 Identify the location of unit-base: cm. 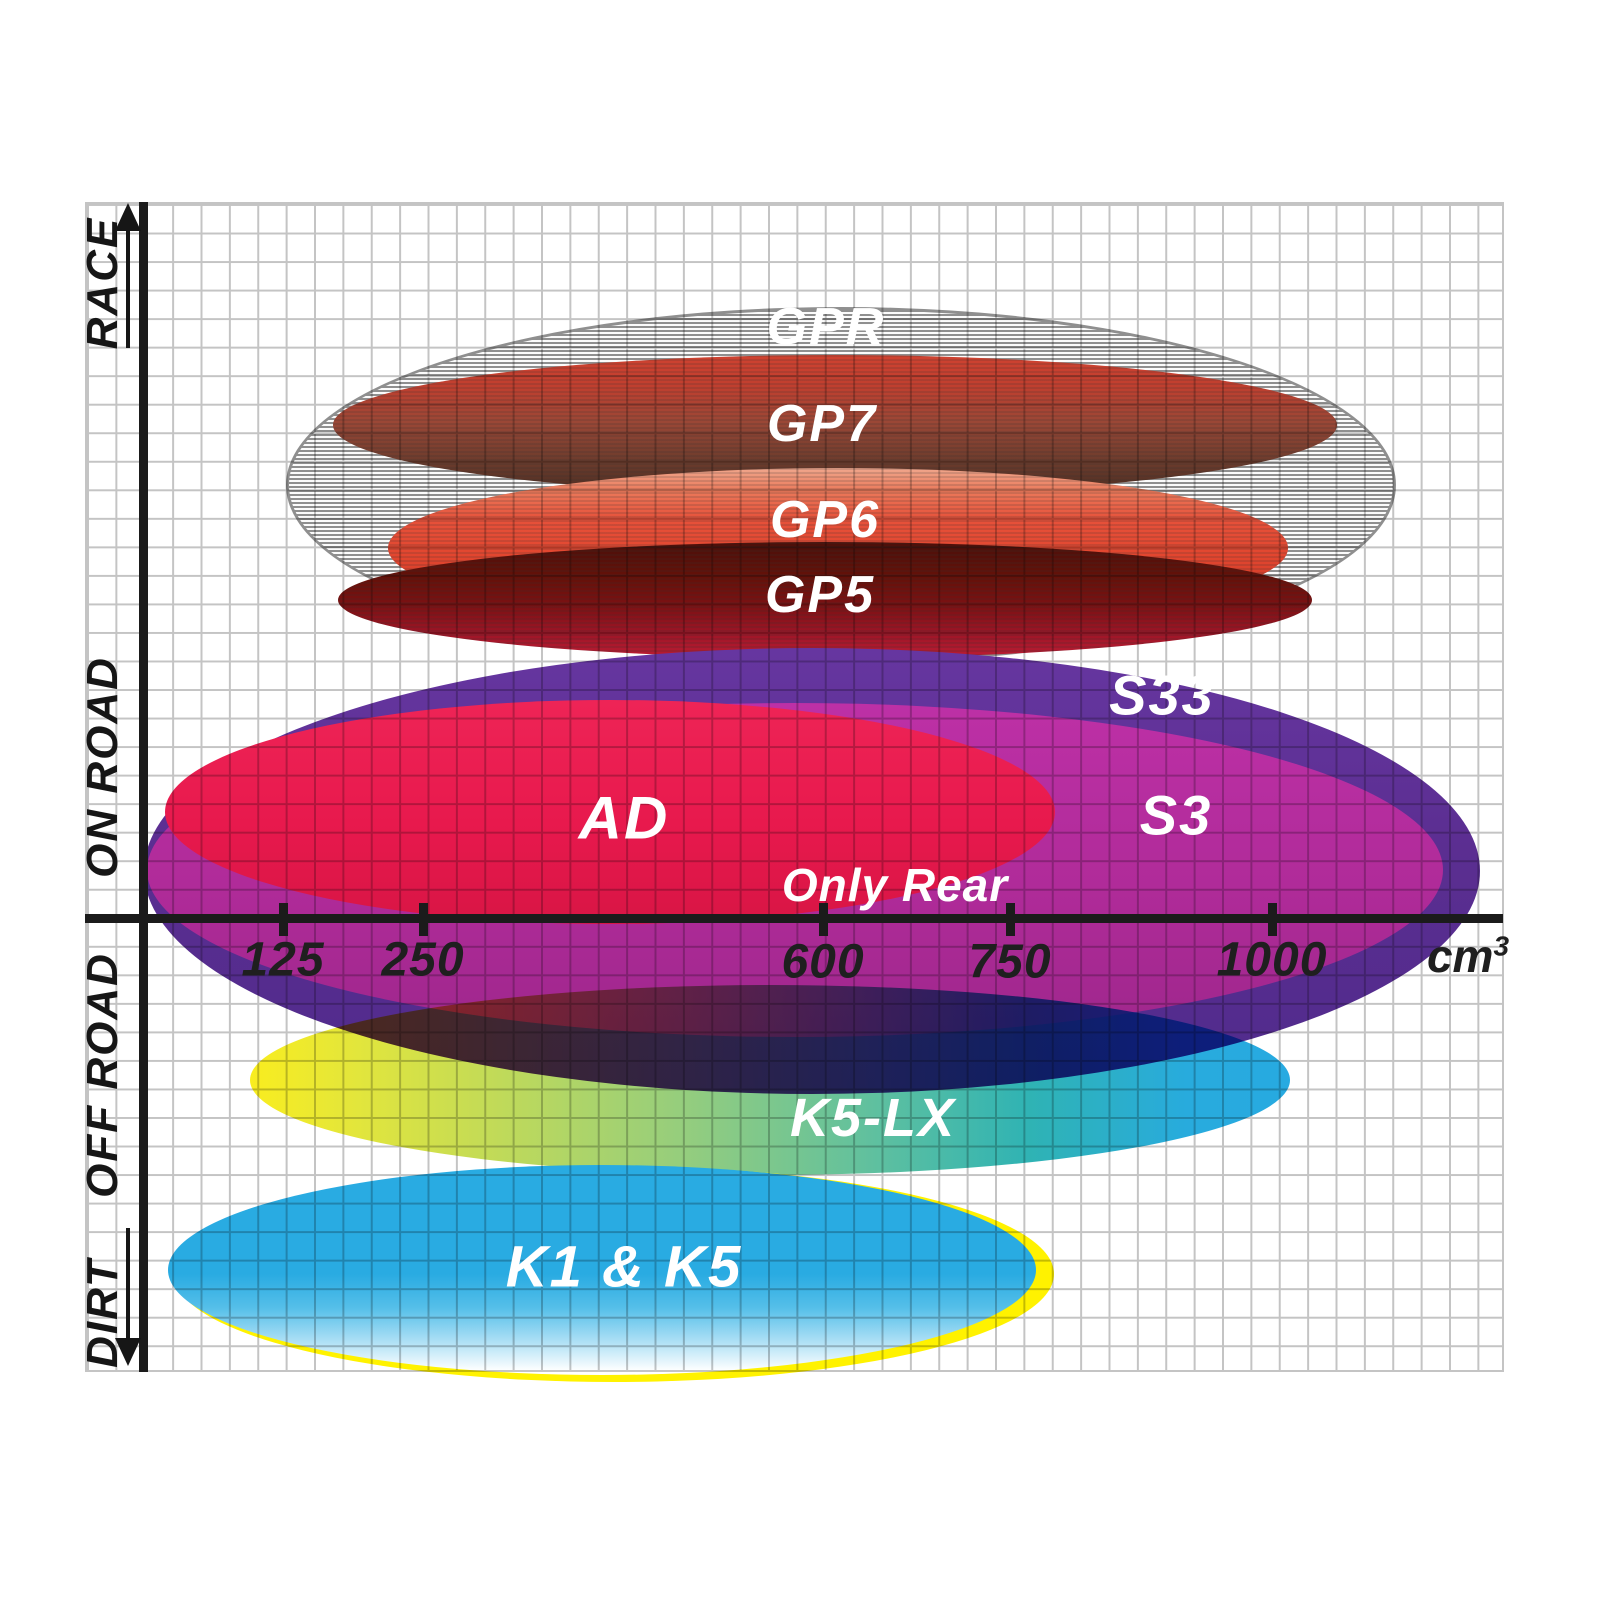
(1460, 956).